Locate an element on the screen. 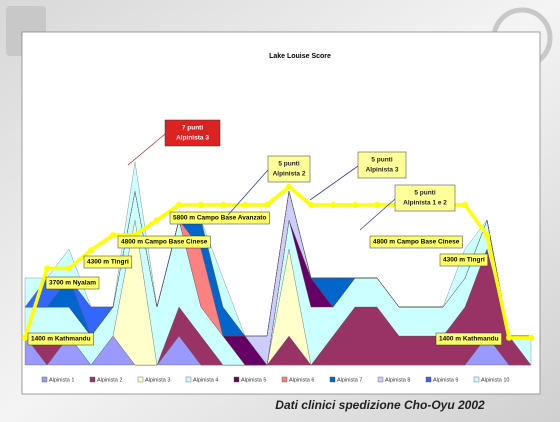 The width and height of the screenshot is (560, 422). callout-text: Alpinista 2 is located at coordinates (289, 174).